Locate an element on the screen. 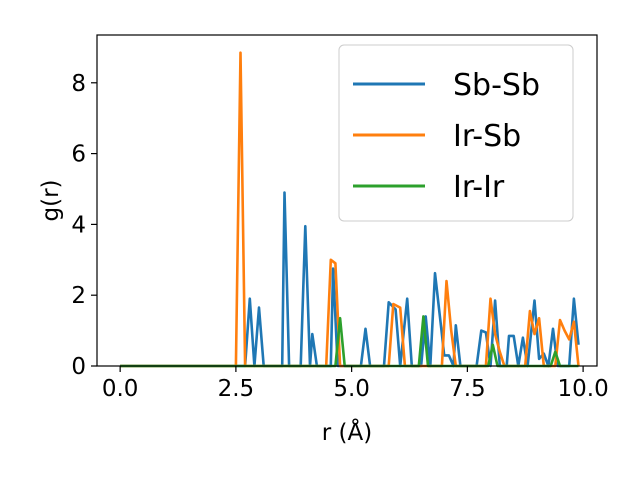 The image size is (640, 480). y-tick-label: 4 is located at coordinates (78, 225).